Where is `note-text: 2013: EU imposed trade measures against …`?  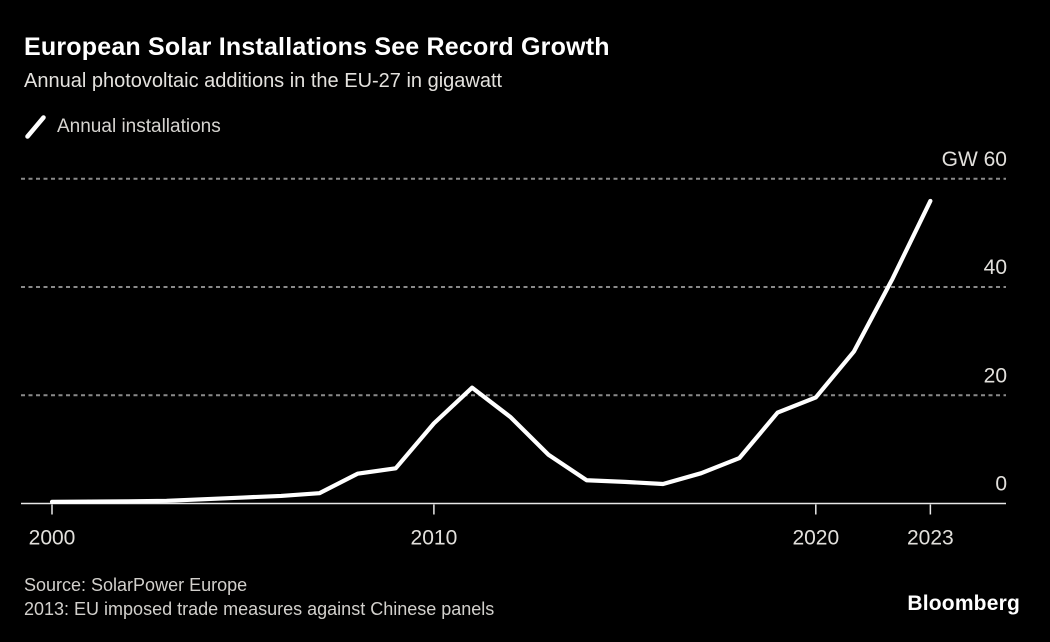 note-text: 2013: EU imposed trade measures against … is located at coordinates (259, 609).